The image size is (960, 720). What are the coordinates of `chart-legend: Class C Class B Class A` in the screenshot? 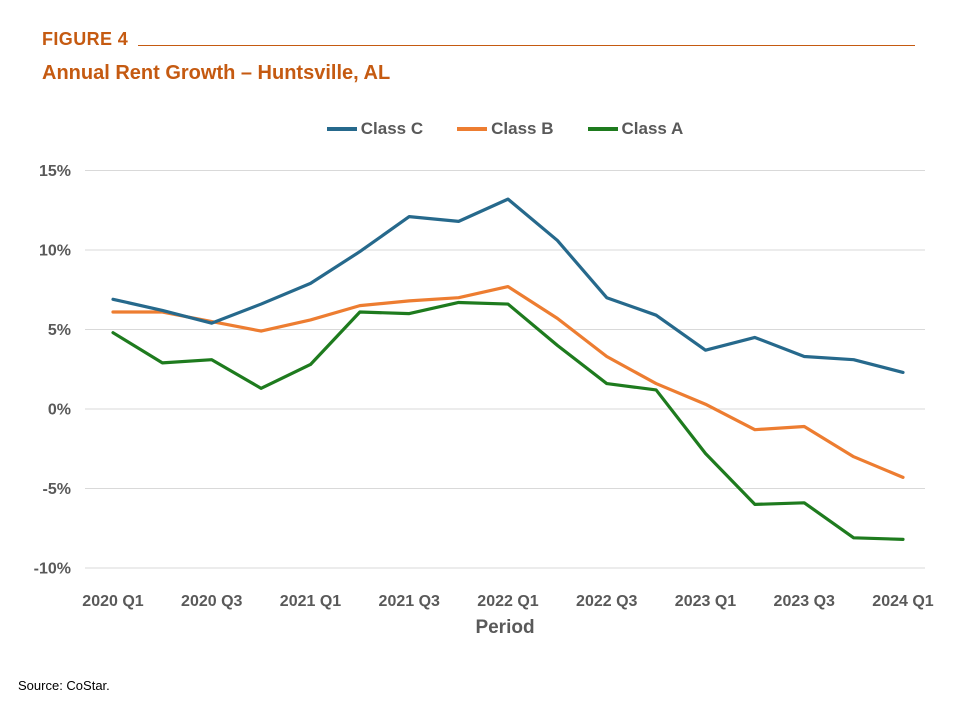 It's located at (505, 129).